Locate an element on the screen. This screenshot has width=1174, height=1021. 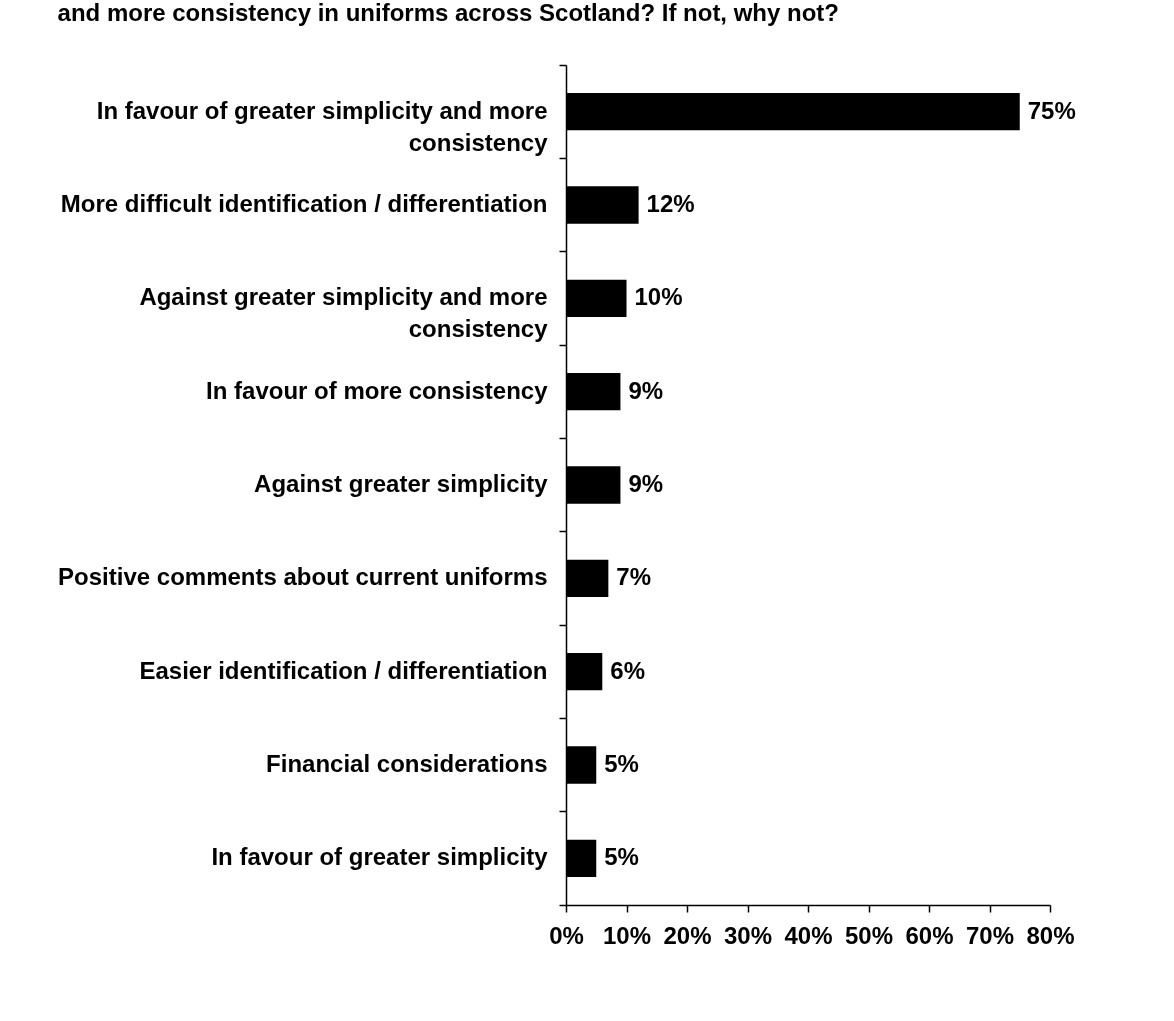
x-tick-label: 20% is located at coordinates (687, 935).